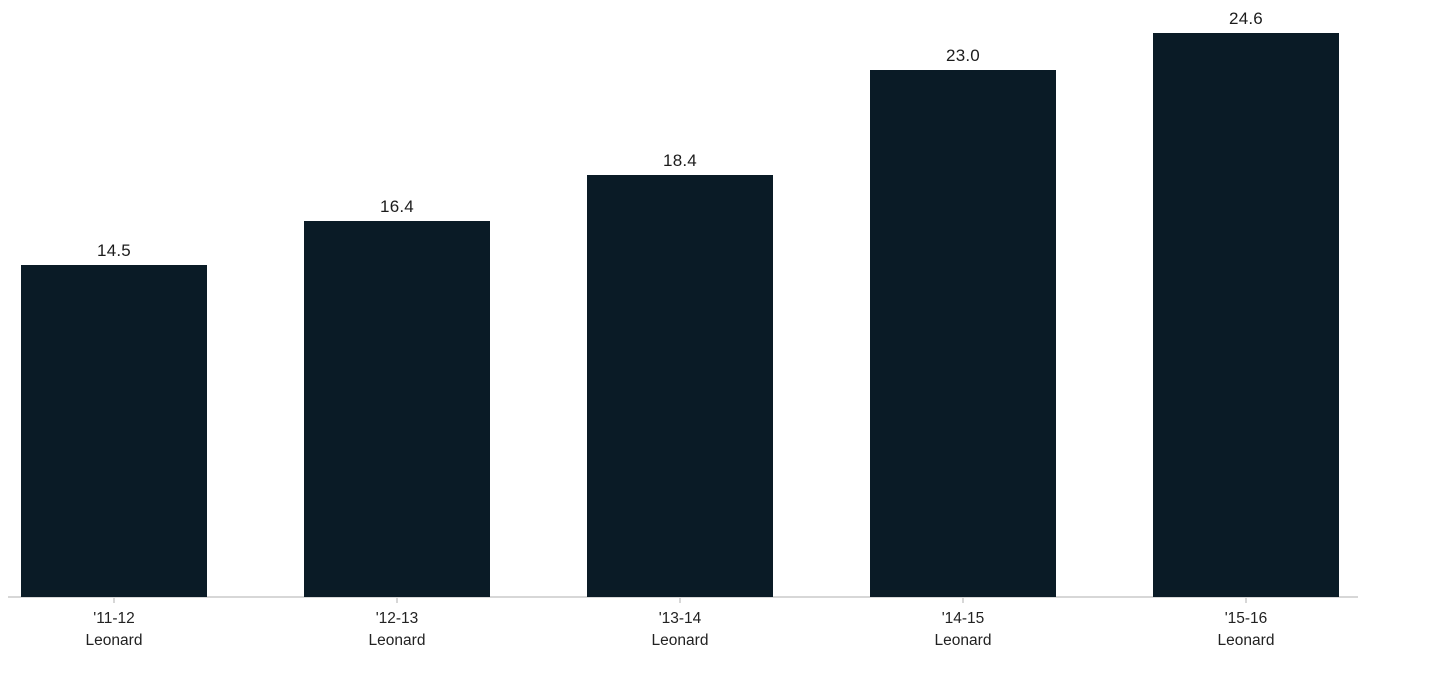 This screenshot has height=685, width=1440. I want to click on bar-value-label: 16.4, so click(397, 206).